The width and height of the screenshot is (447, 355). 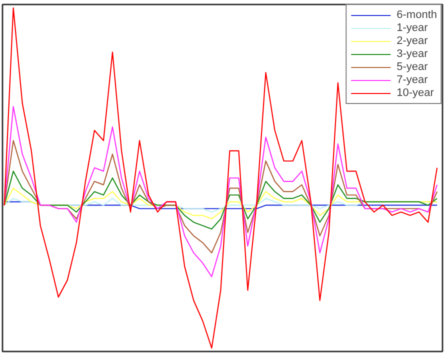 I want to click on legend-label: 1-year, so click(x=412, y=28).